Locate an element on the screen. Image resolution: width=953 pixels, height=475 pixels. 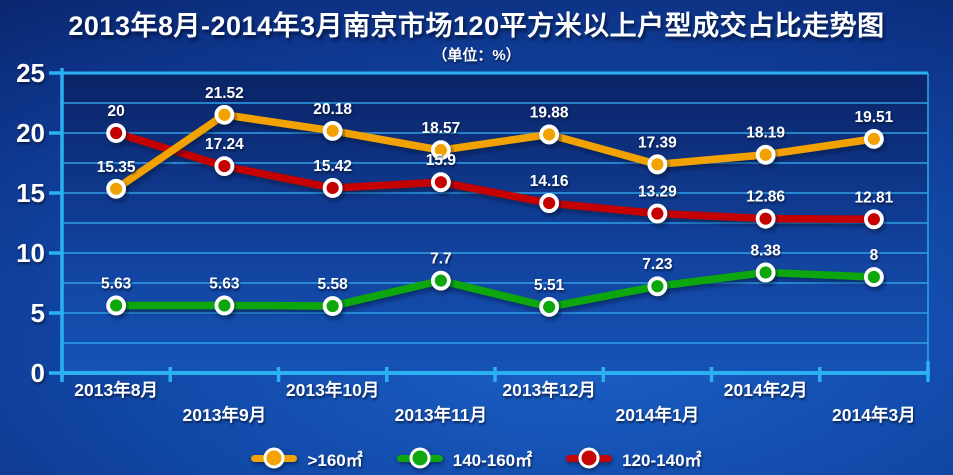
y-tick-label: 25 is located at coordinates (30, 73).